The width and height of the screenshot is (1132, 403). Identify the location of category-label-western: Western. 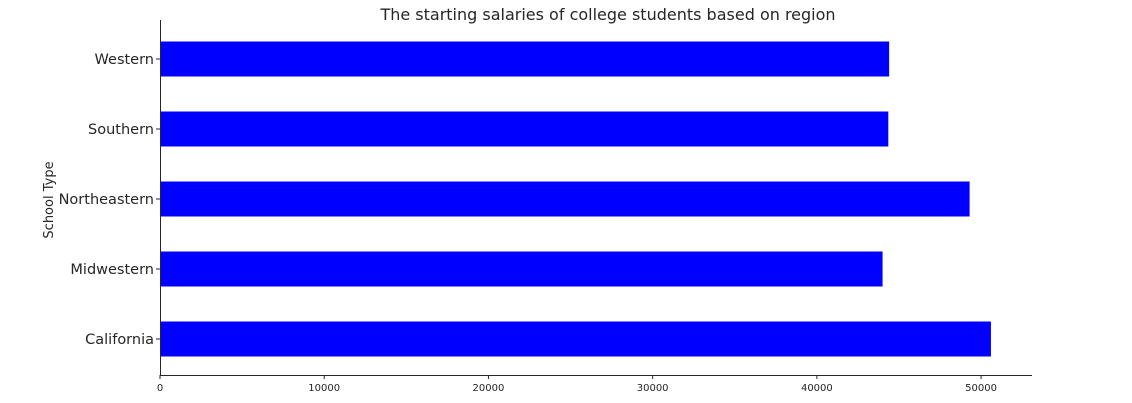
(124, 60).